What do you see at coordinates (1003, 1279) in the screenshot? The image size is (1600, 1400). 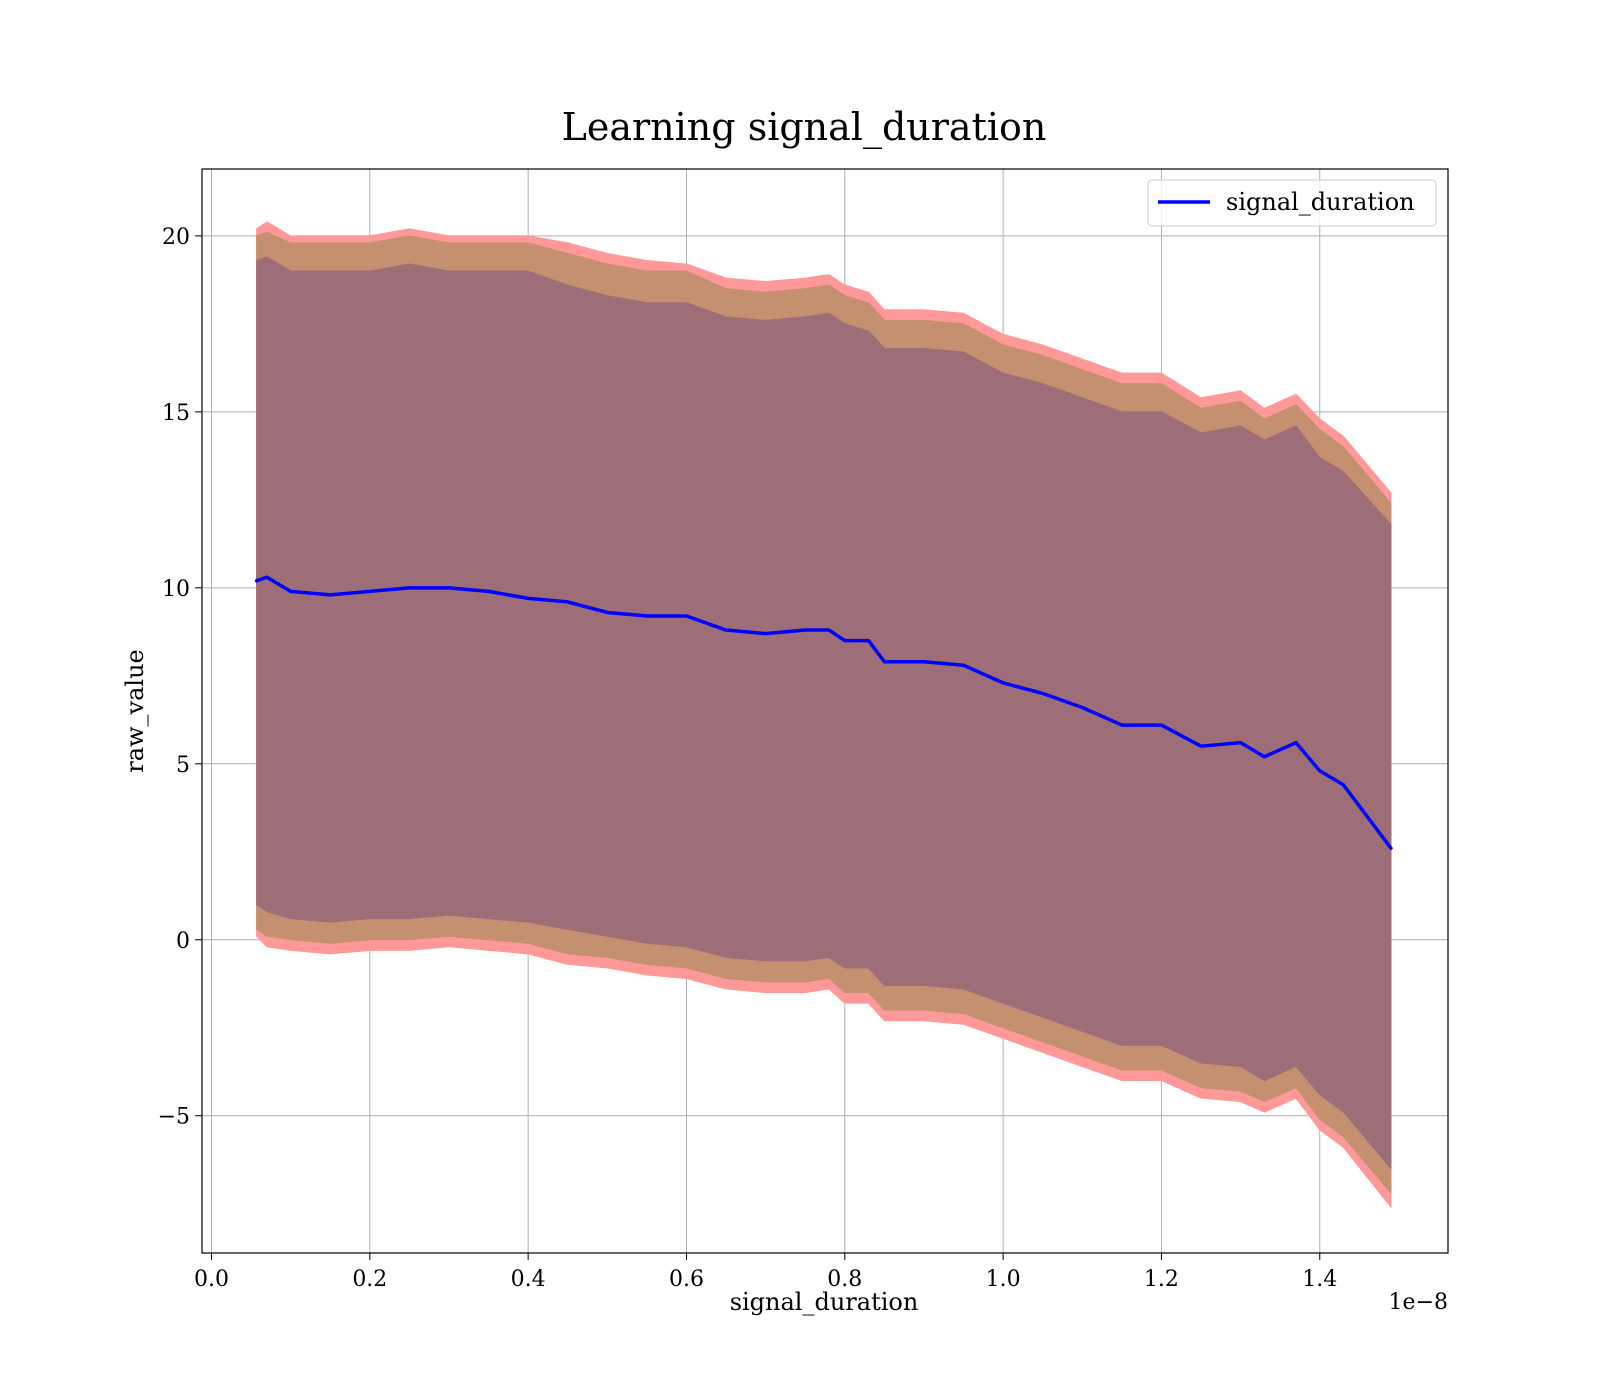 I see `x-tick-label: 1.0` at bounding box center [1003, 1279].